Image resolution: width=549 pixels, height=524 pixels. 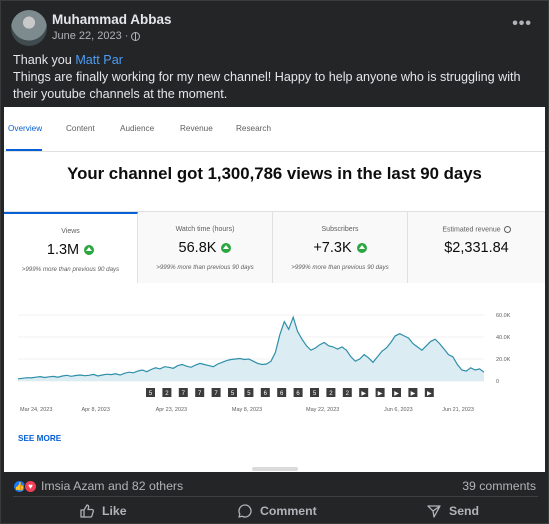 I want to click on y-tick-label: 60.0K, so click(x=503, y=316).